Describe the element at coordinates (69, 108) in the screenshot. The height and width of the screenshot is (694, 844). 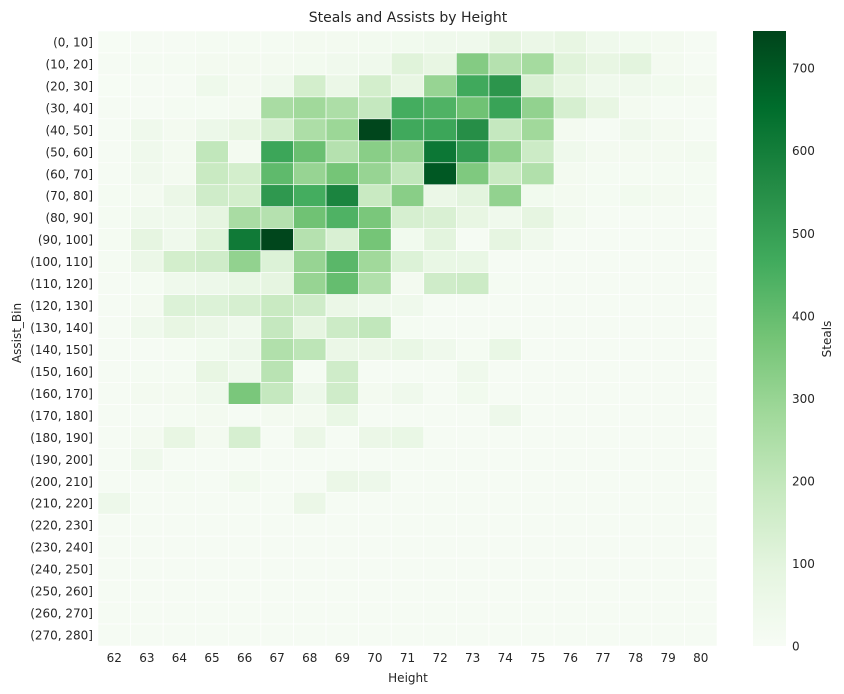
I see `y-tick-label: (30, 40]` at that location.